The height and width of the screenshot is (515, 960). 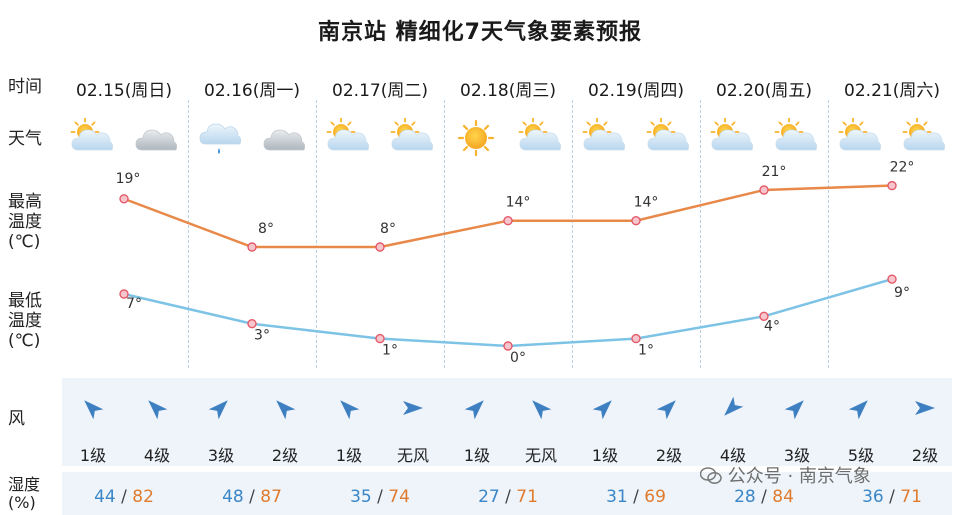 I want to click on row-label-humidity: 湿度 (%), so click(x=24, y=494).